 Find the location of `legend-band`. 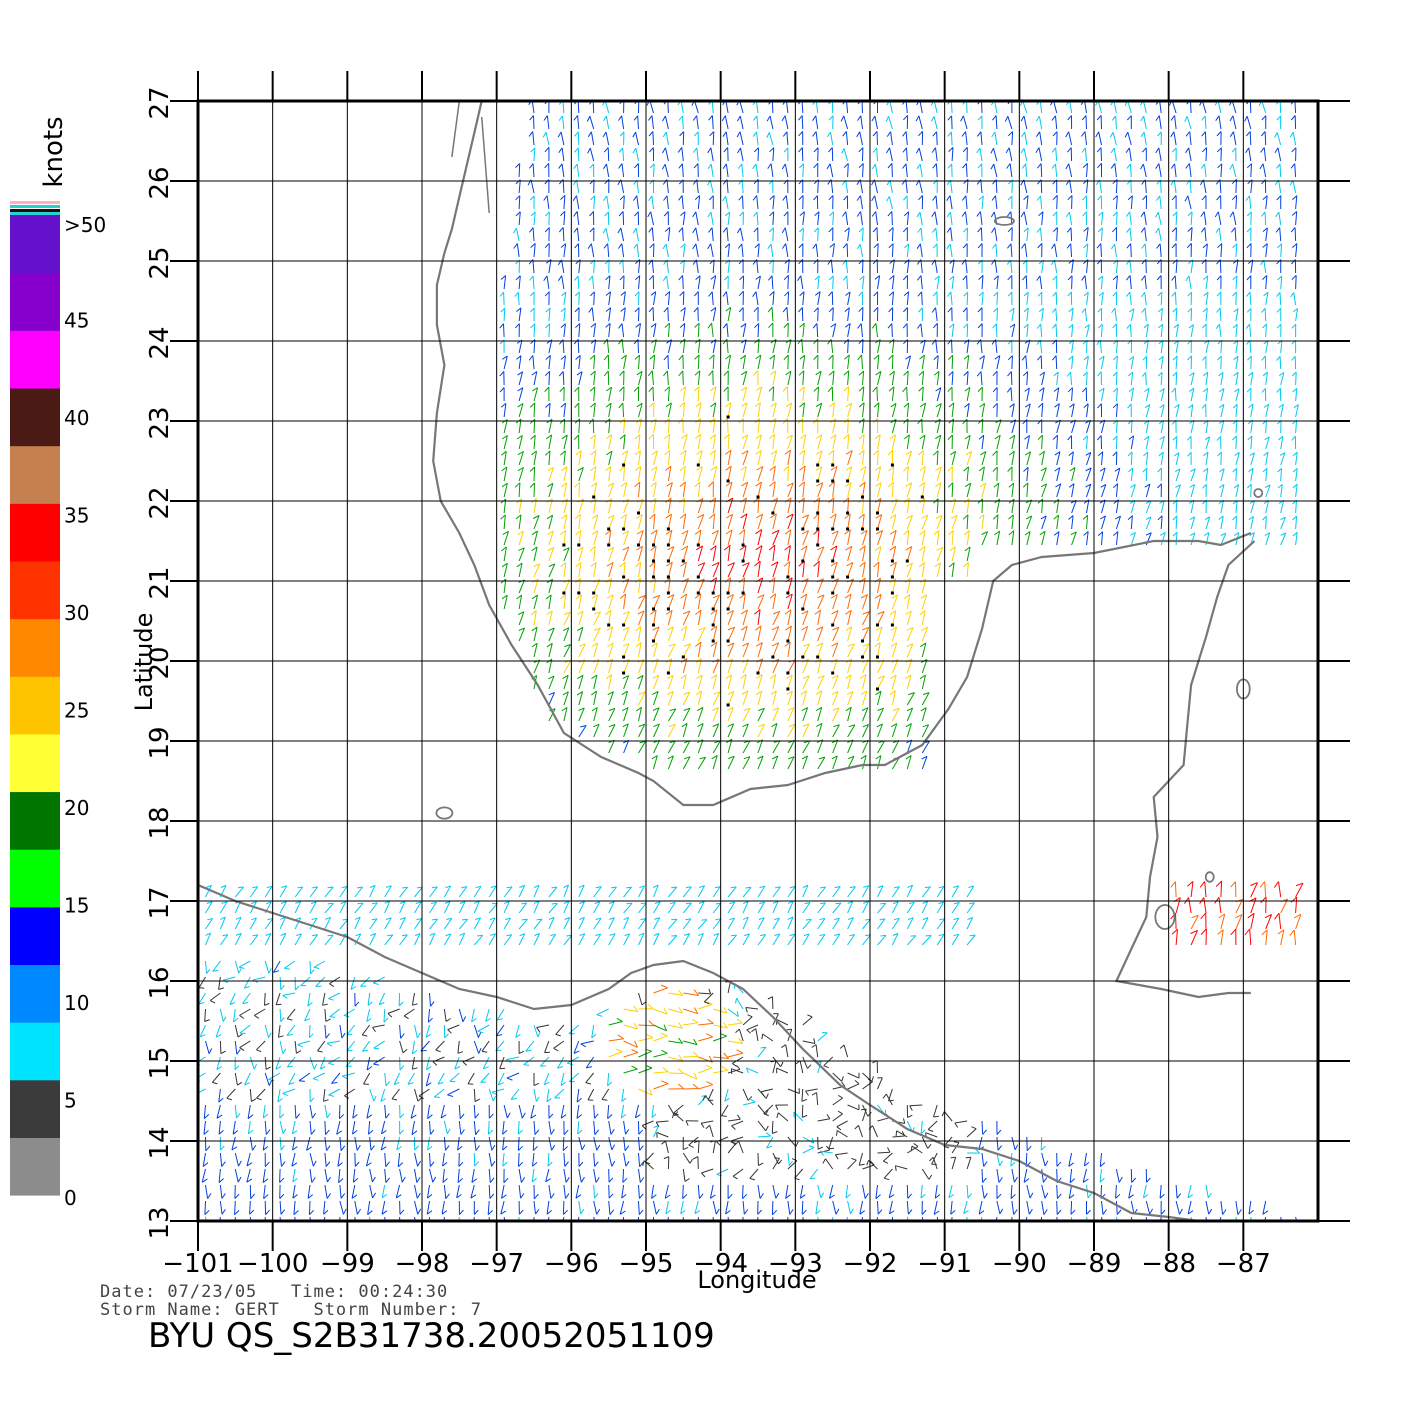

legend-band is located at coordinates (35, 936).